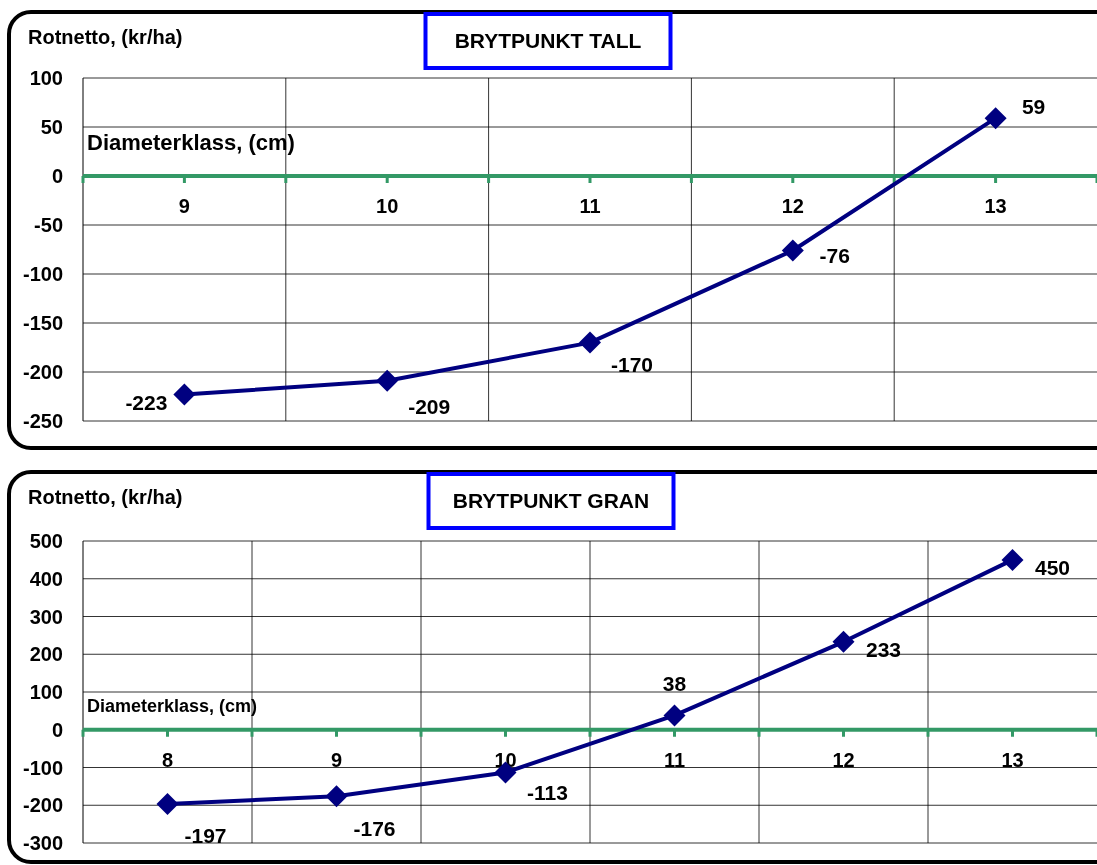 The image size is (1097, 865). I want to click on data-label: -197, so click(205, 836).